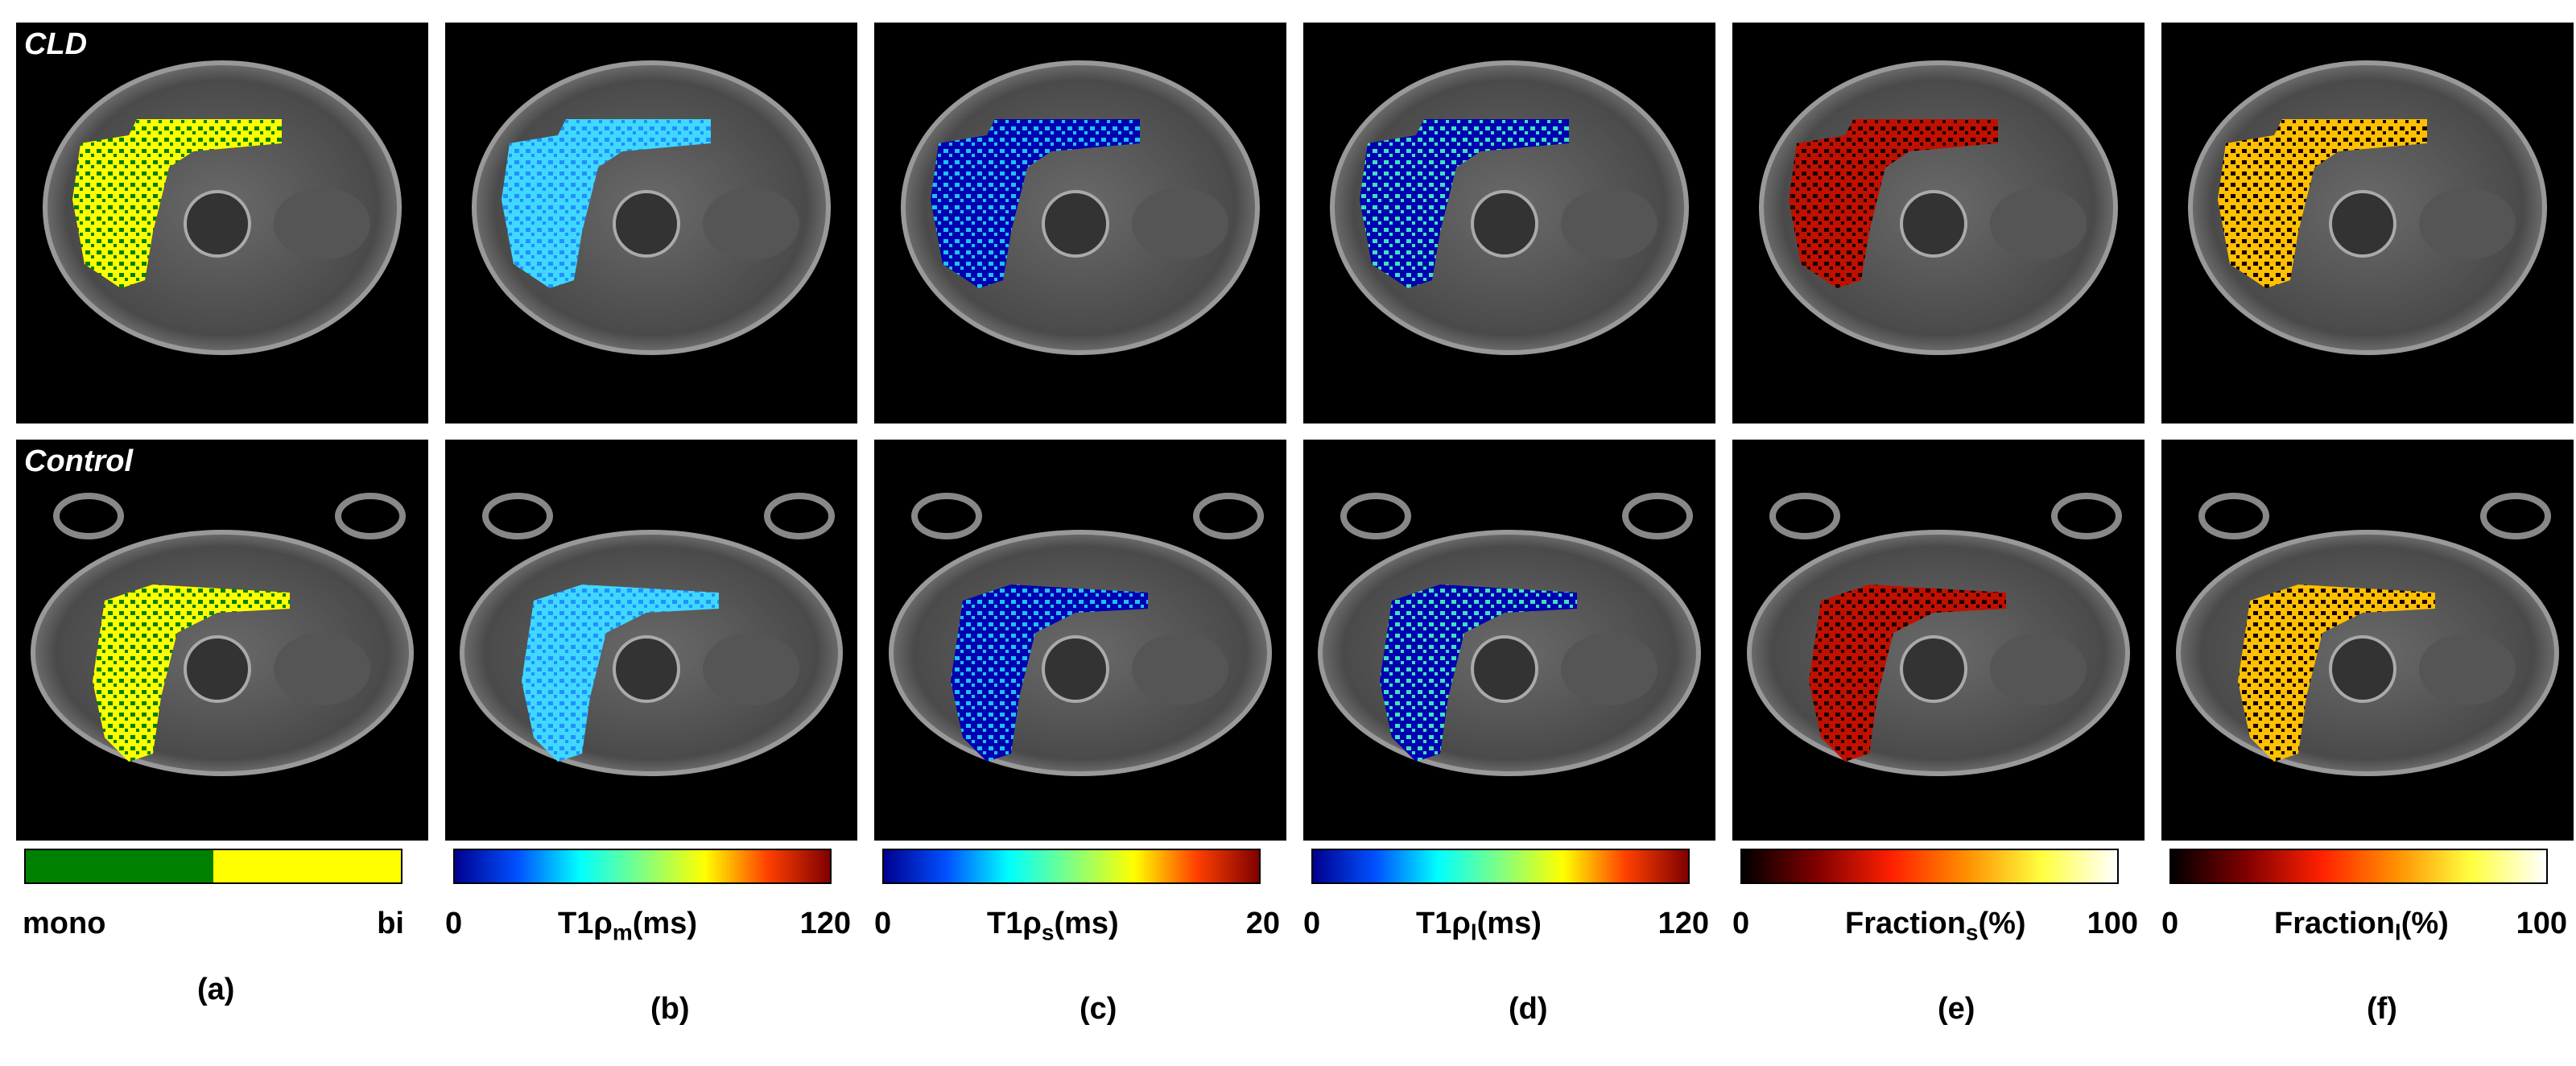  Describe the element at coordinates (1080, 640) in the screenshot. I see `image-panel-c-control` at that location.